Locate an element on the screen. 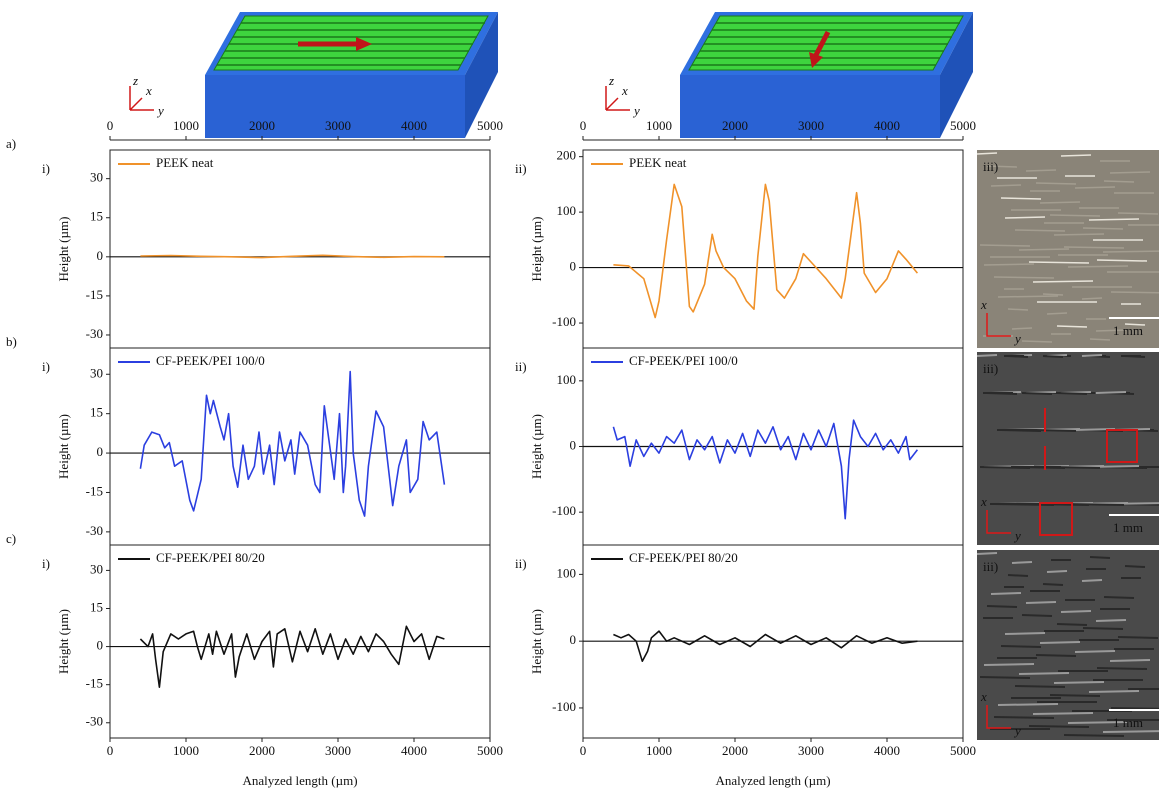 Image resolution: width=1159 pixels, height=799 pixels. y-tick-label: 100 is located at coordinates (567, 379).